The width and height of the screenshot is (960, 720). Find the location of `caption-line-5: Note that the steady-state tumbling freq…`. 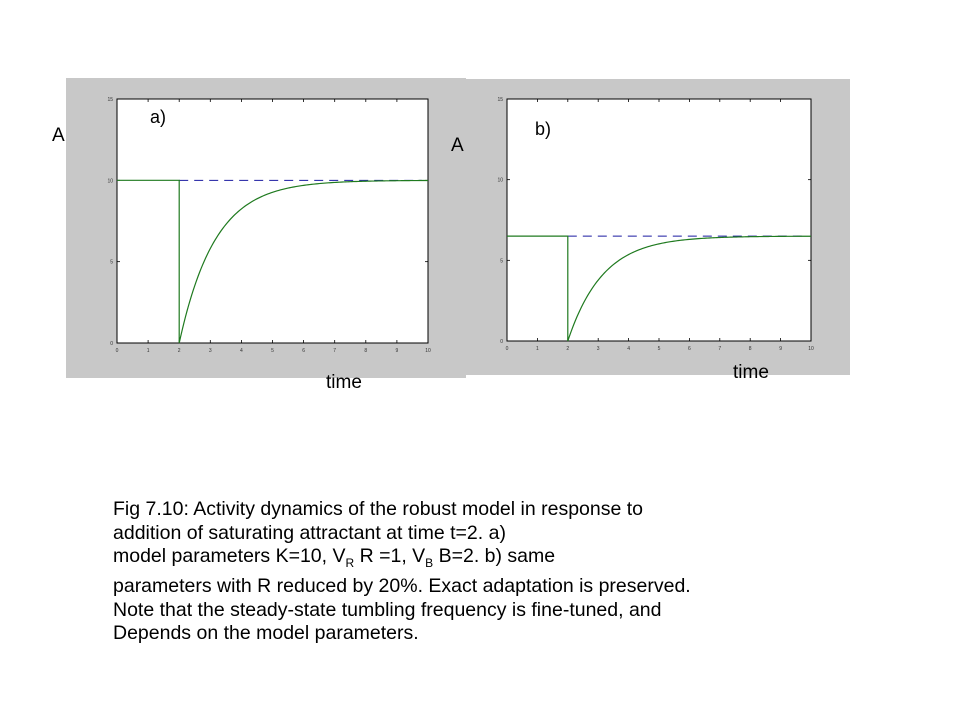

caption-line-5: Note that the steady-state tumbling freq… is located at coordinates (387, 609).